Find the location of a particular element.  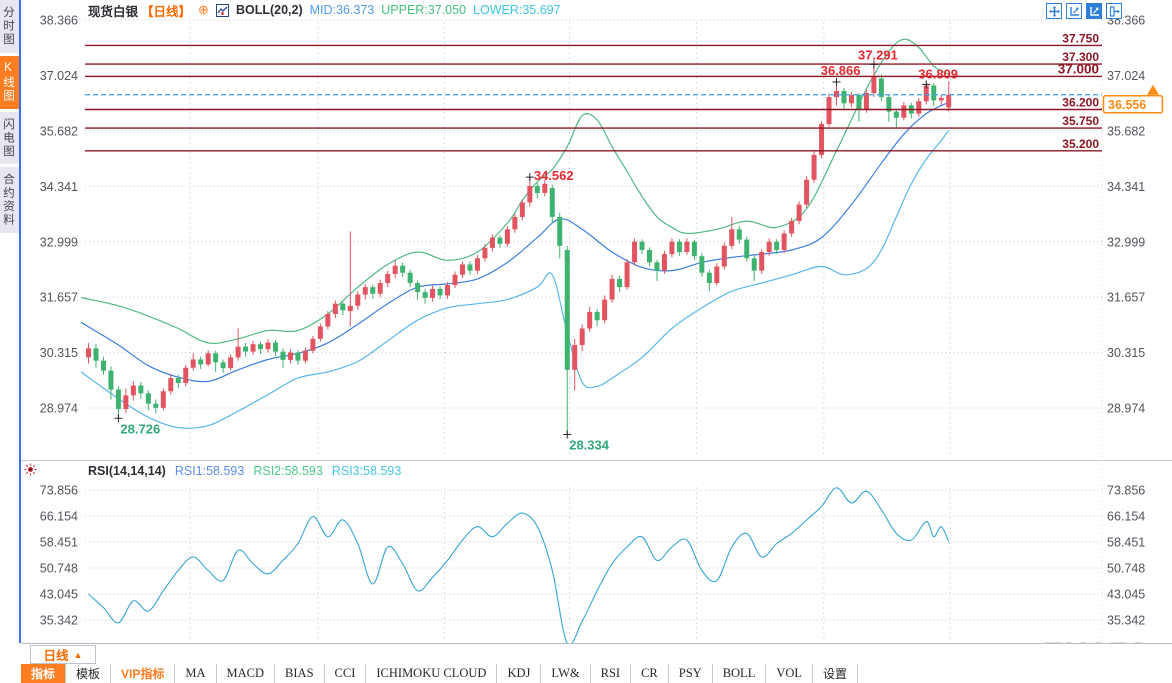

rsi-title: RSI(14,14,14) is located at coordinates (127, 470).